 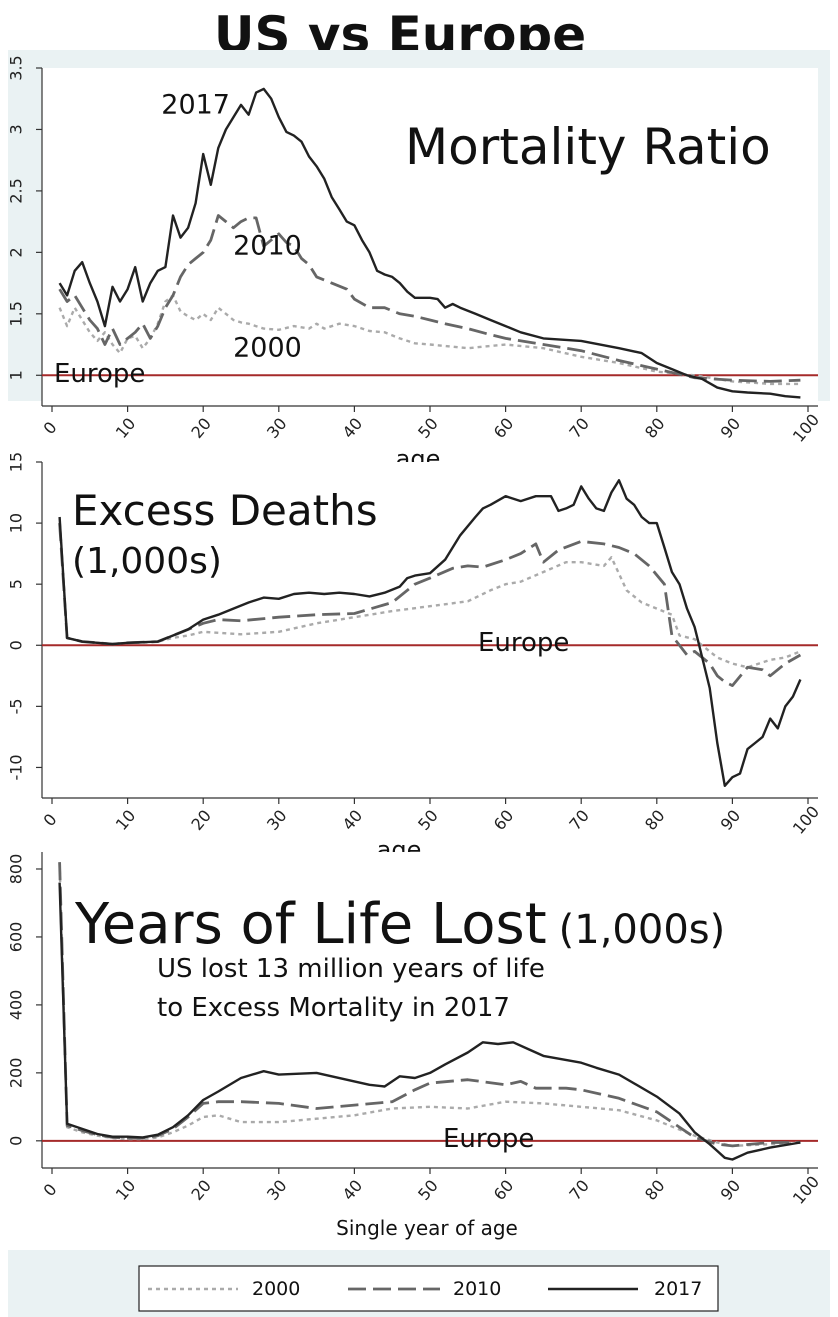 I want to click on panel-title: Mortality Ratio, so click(x=588, y=147).